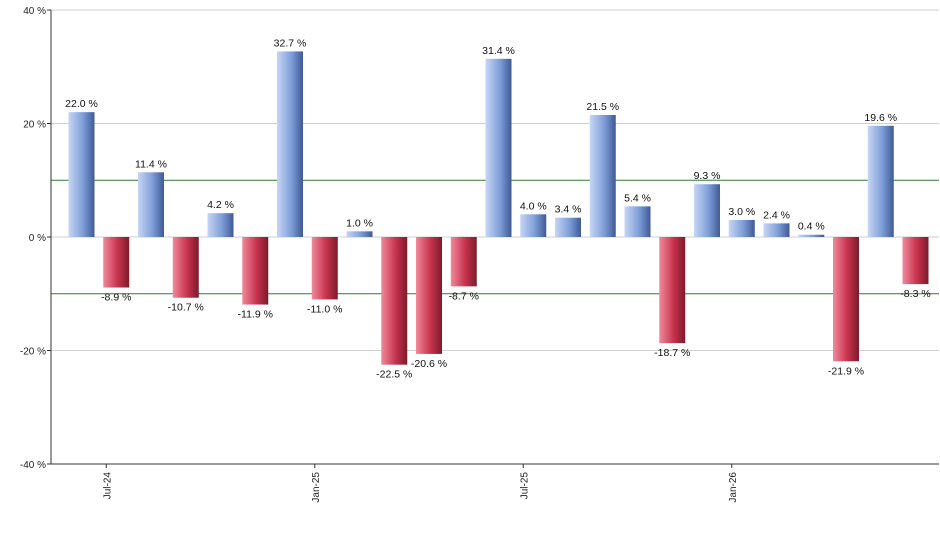 This screenshot has width=940, height=550. I want to click on bar-value-label: 4.0 %, so click(533, 206).